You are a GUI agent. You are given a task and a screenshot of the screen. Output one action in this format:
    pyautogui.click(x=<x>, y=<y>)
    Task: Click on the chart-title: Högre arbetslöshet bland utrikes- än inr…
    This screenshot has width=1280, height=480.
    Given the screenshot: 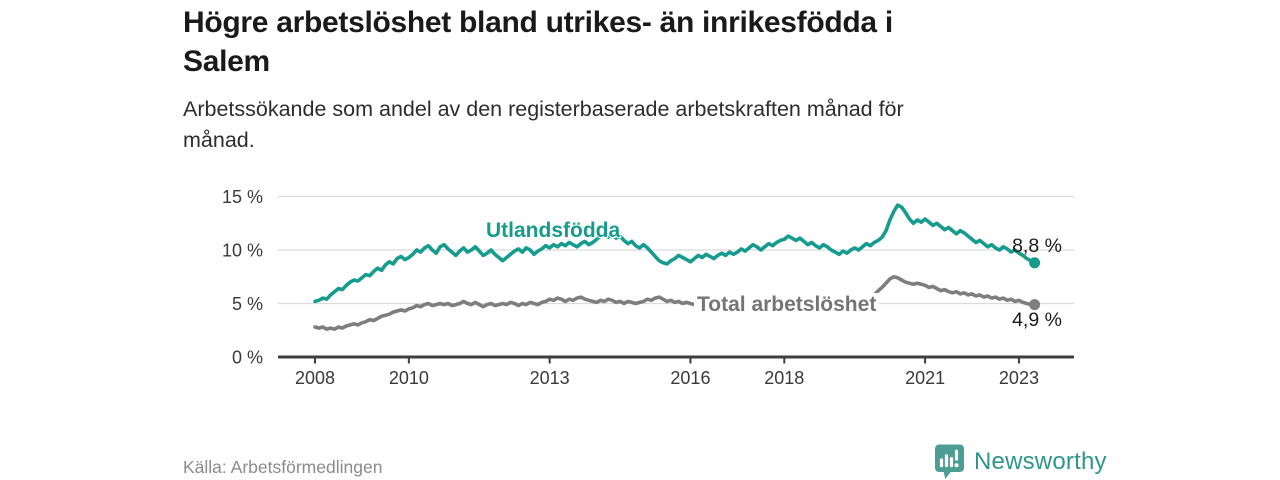 What is the action you would take?
    pyautogui.click(x=653, y=42)
    